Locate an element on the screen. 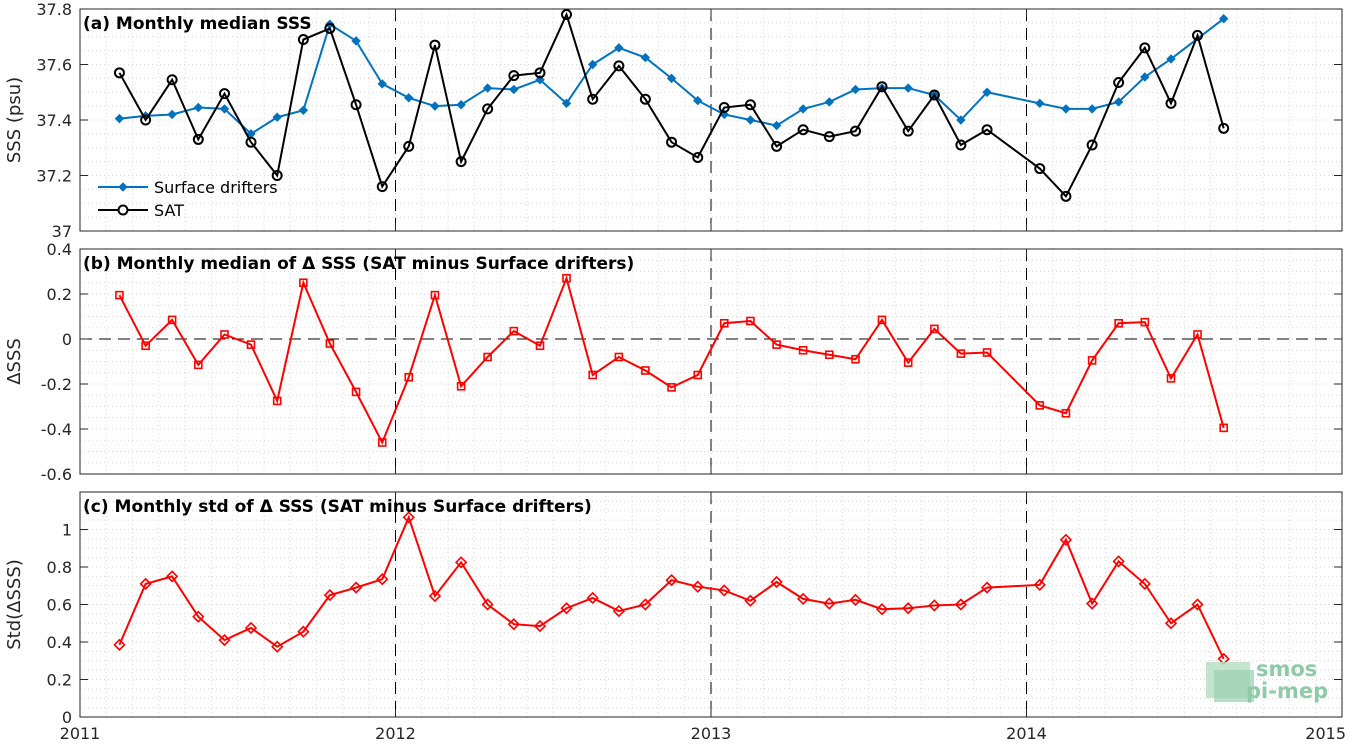 Image resolution: width=1367 pixels, height=745 pixels. x-tick-label: 2015 is located at coordinates (1325, 733).